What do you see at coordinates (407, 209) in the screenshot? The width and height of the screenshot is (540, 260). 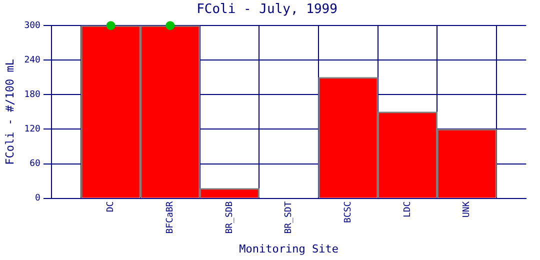 I see `x-tick-label: LDC` at bounding box center [407, 209].